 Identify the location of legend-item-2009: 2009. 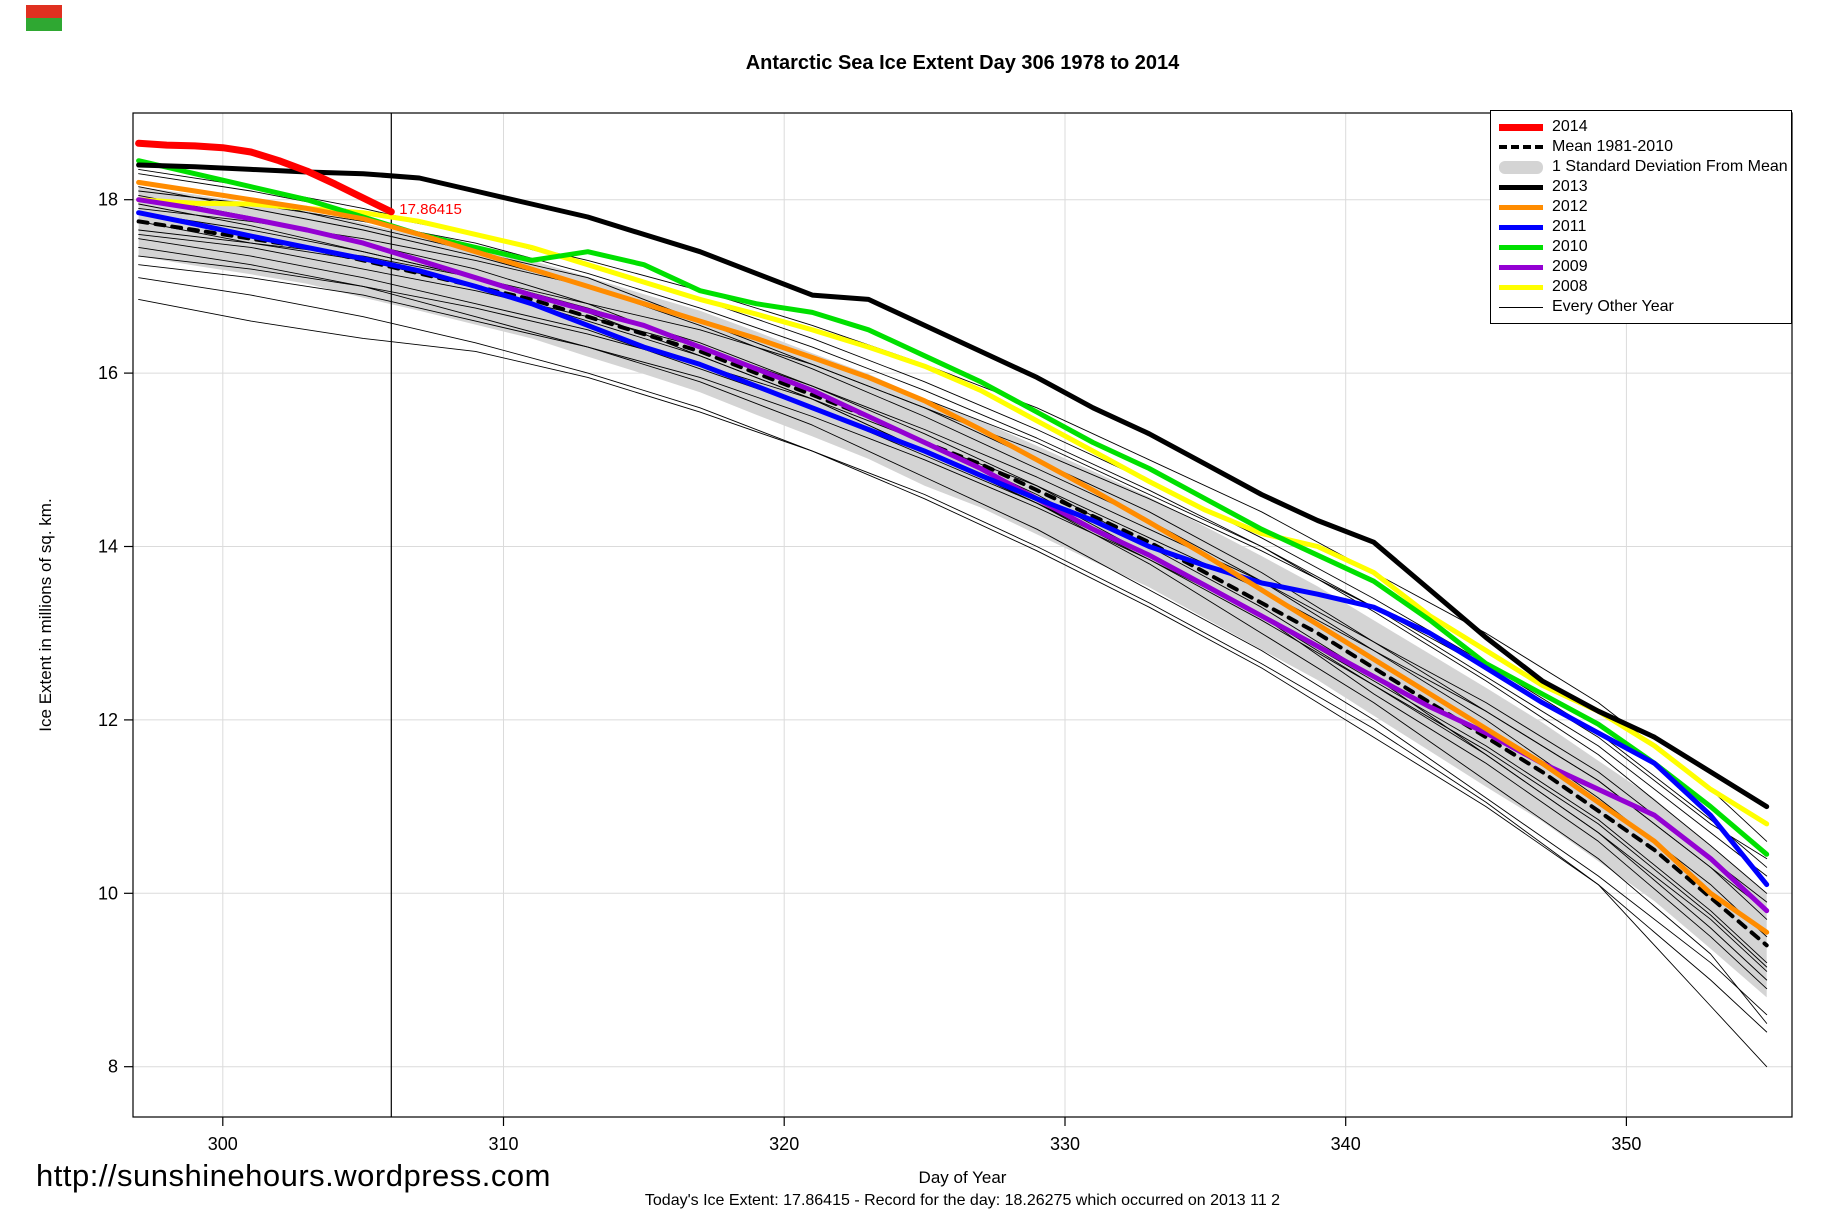
(1645, 267).